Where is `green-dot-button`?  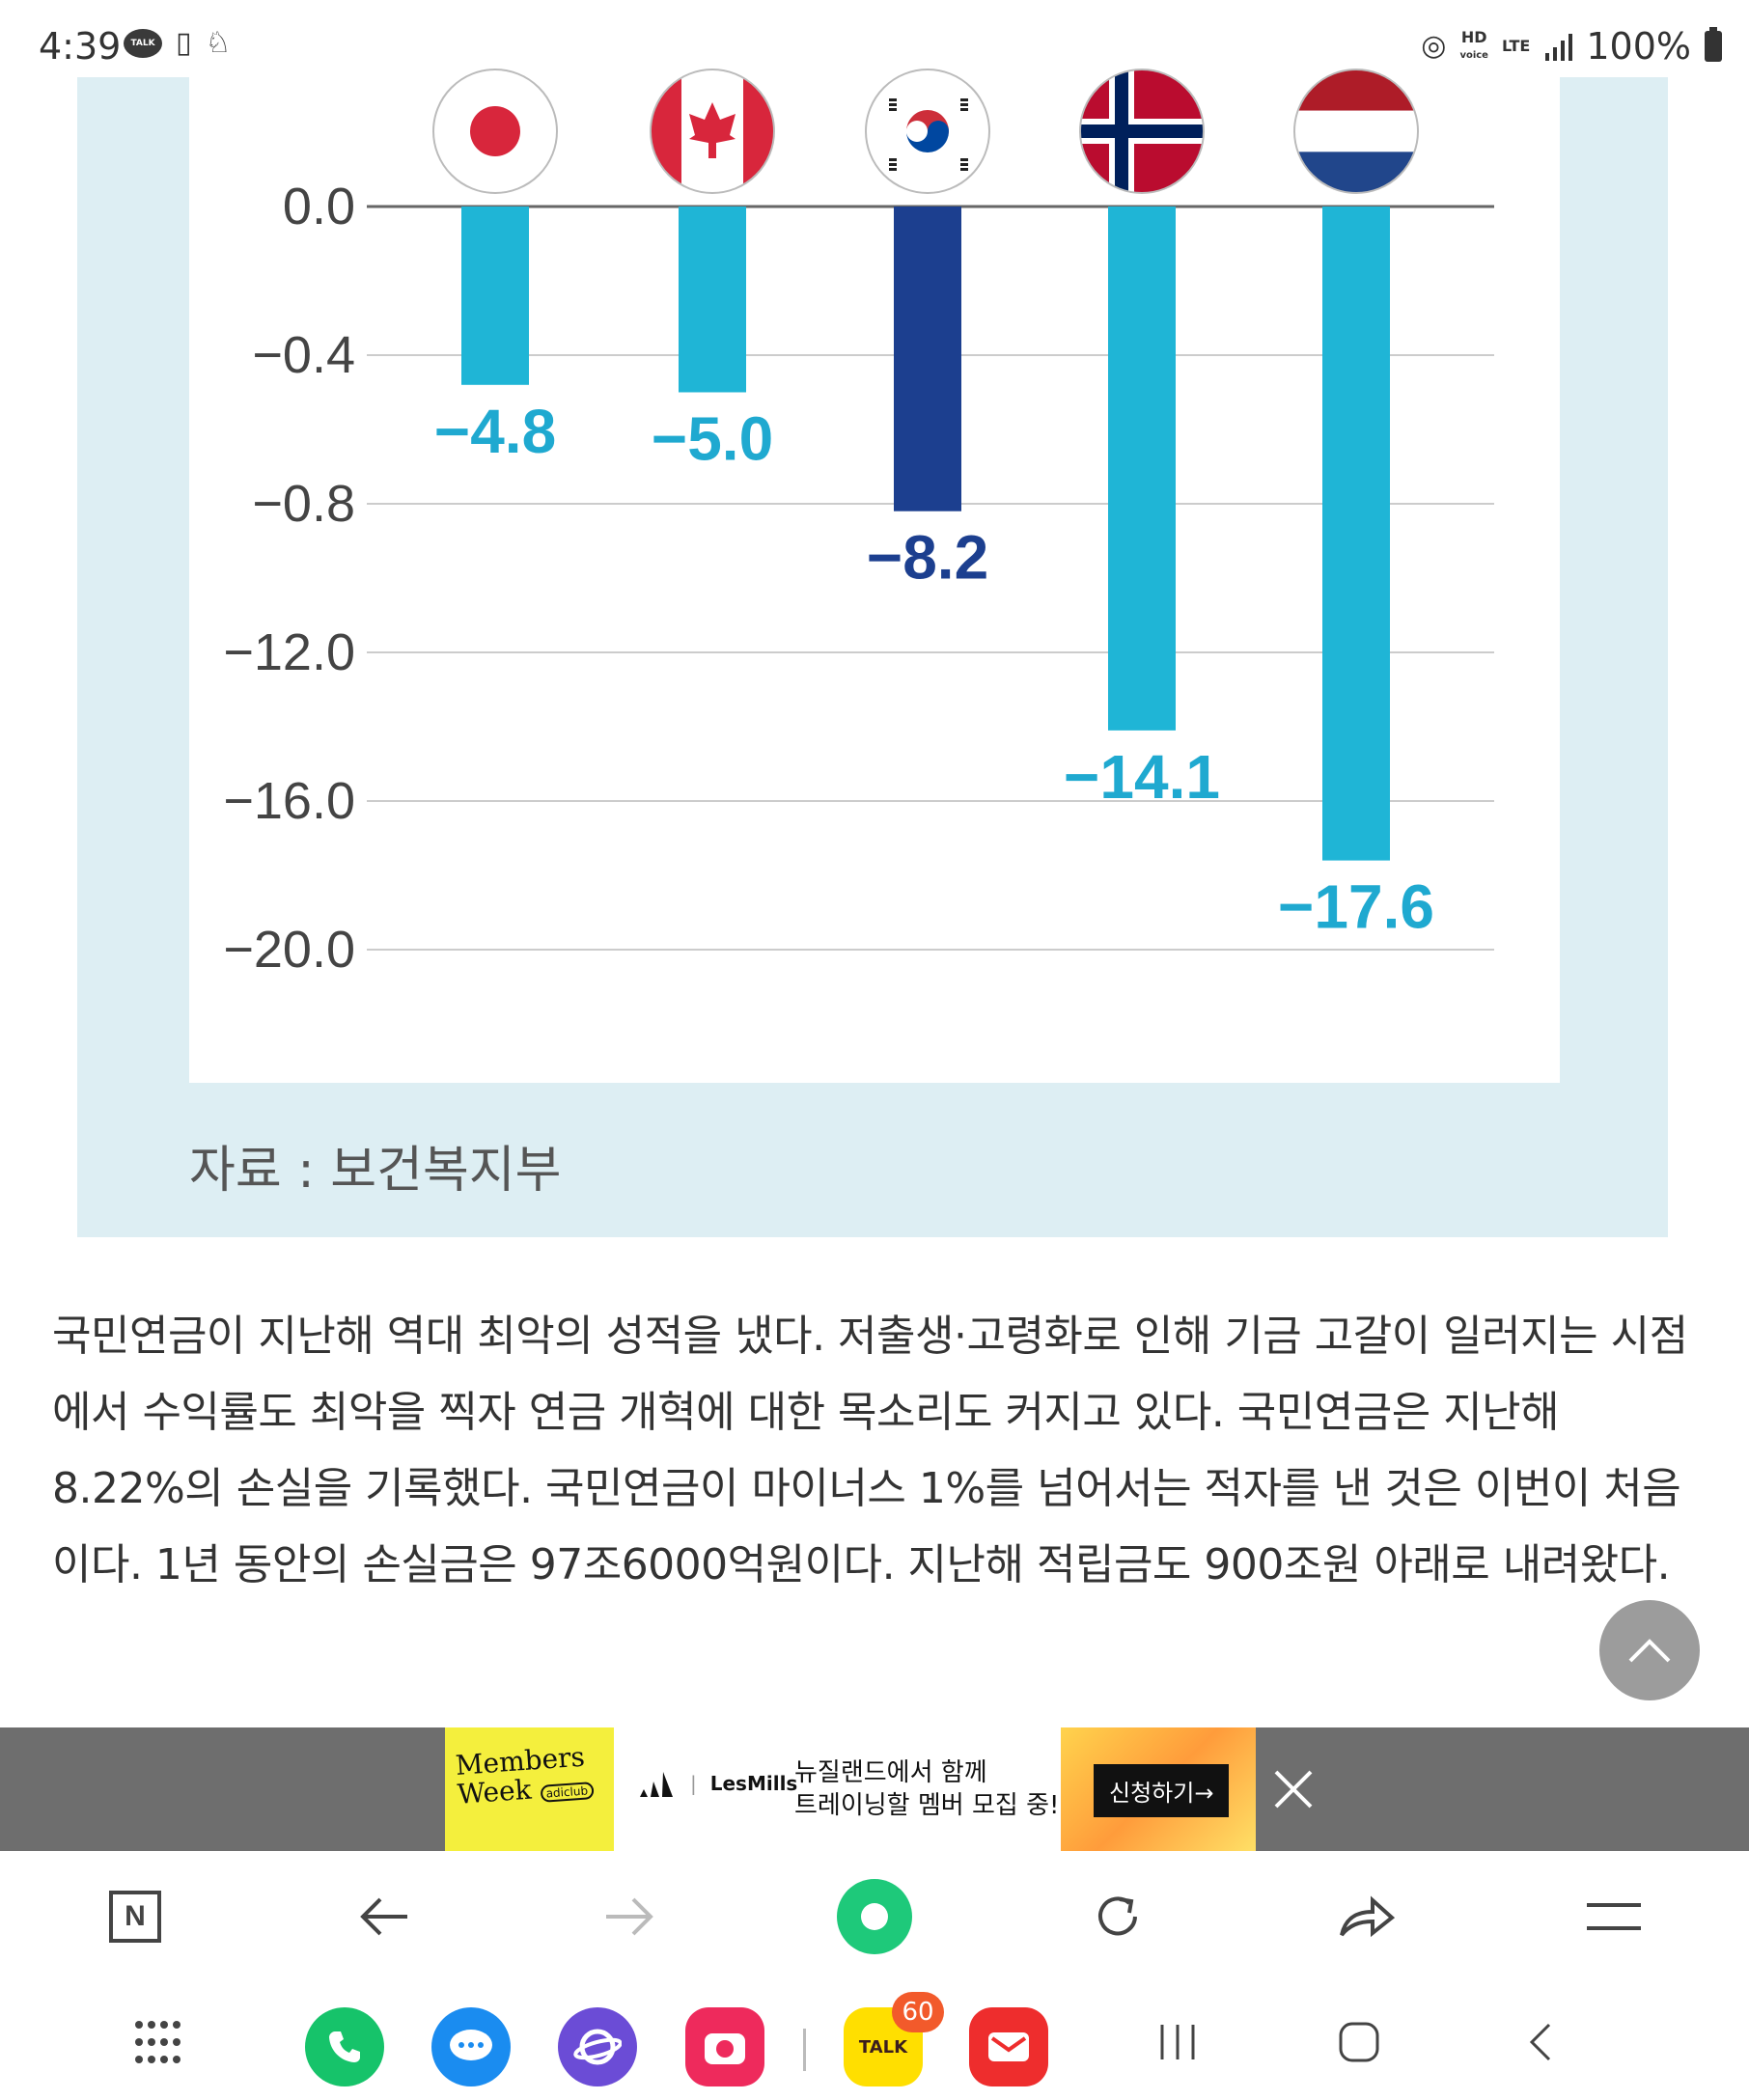 green-dot-button is located at coordinates (875, 1916).